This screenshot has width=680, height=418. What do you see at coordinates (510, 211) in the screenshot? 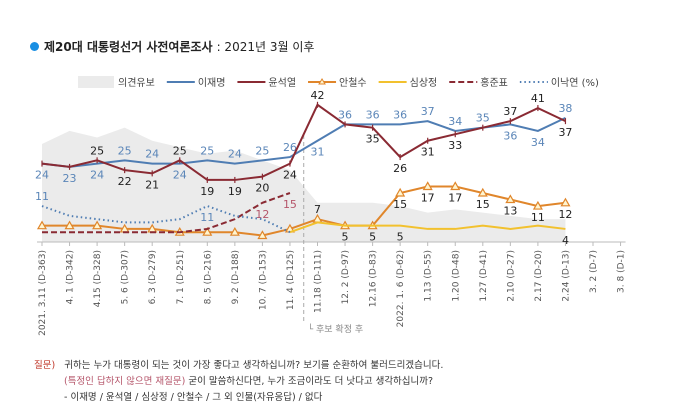
I see `data-label: 13` at bounding box center [510, 211].